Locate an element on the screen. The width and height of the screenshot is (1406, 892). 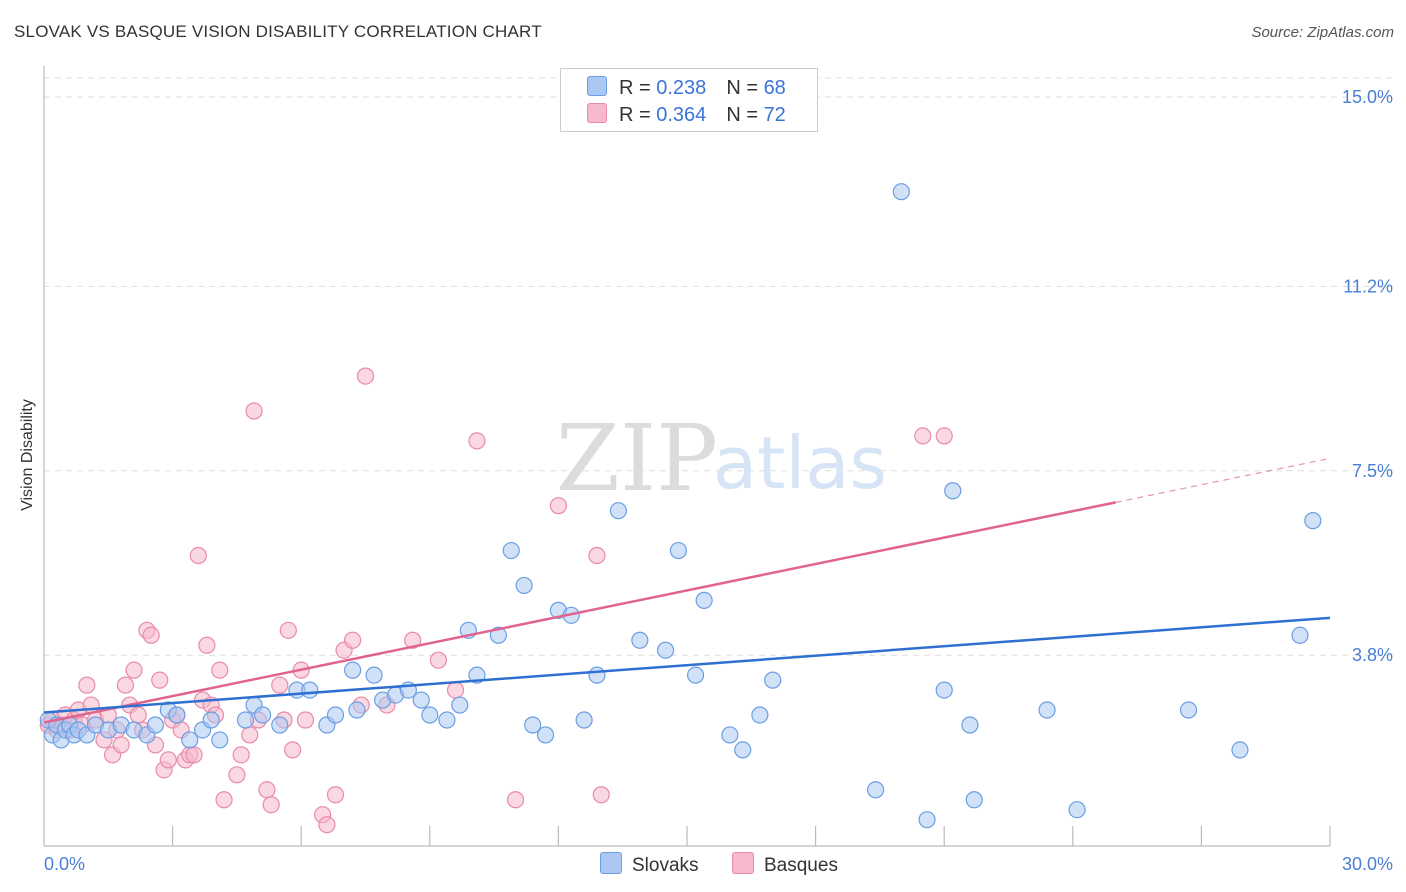
legend-n-value-basques: 72 is located at coordinates (774, 115).